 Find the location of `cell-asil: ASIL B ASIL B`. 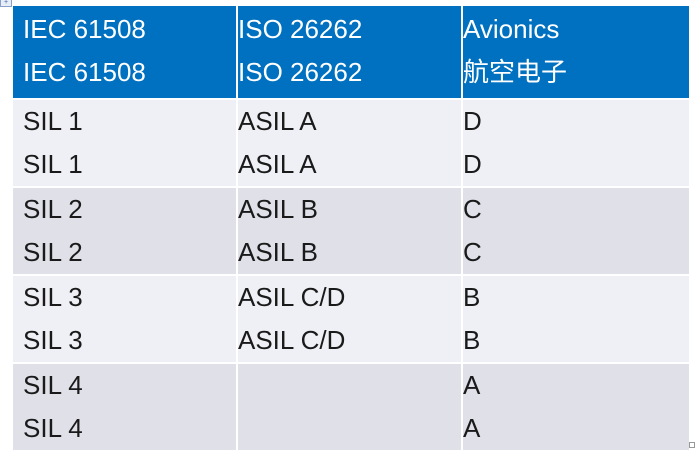

cell-asil: ASIL B ASIL B is located at coordinates (349, 231).